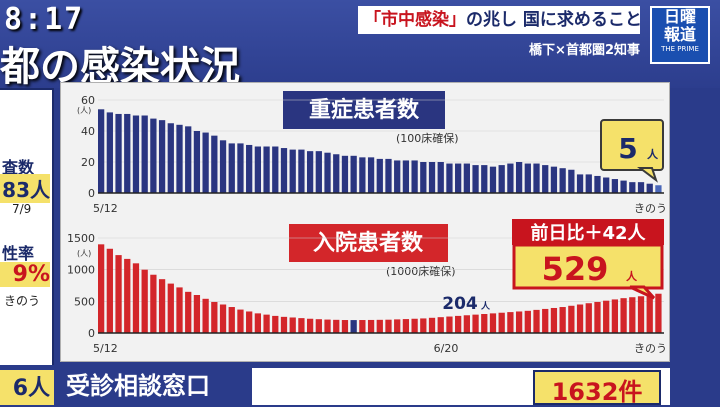 The image size is (720, 407). What do you see at coordinates (632, 276) in the screenshot?
I see `hosp-callout-unit: 人` at bounding box center [632, 276].